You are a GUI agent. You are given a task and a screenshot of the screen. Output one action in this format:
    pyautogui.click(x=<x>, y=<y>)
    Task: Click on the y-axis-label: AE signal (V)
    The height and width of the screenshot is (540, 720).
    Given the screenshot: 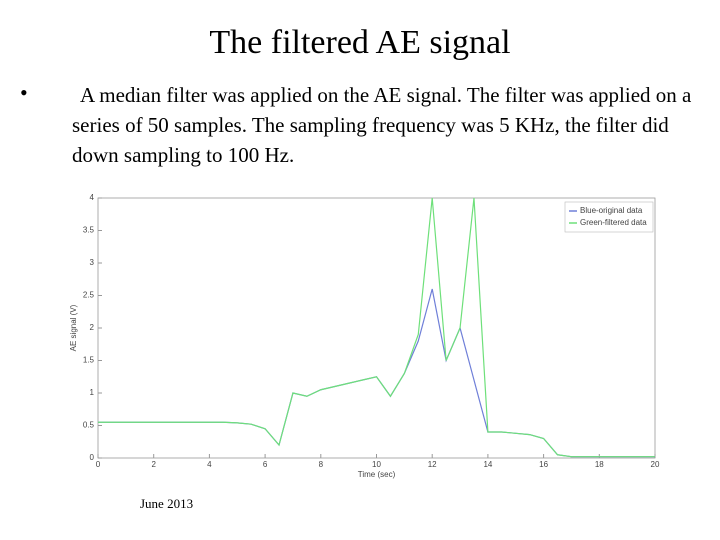 What is the action you would take?
    pyautogui.click(x=73, y=327)
    